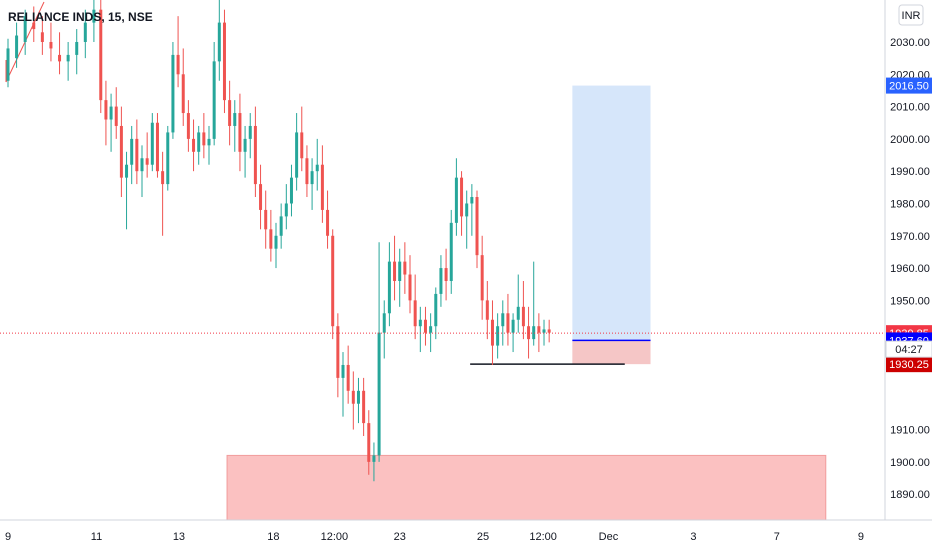  Describe the element at coordinates (910, 108) in the screenshot. I see `price-tick-label: 2010.00` at that location.